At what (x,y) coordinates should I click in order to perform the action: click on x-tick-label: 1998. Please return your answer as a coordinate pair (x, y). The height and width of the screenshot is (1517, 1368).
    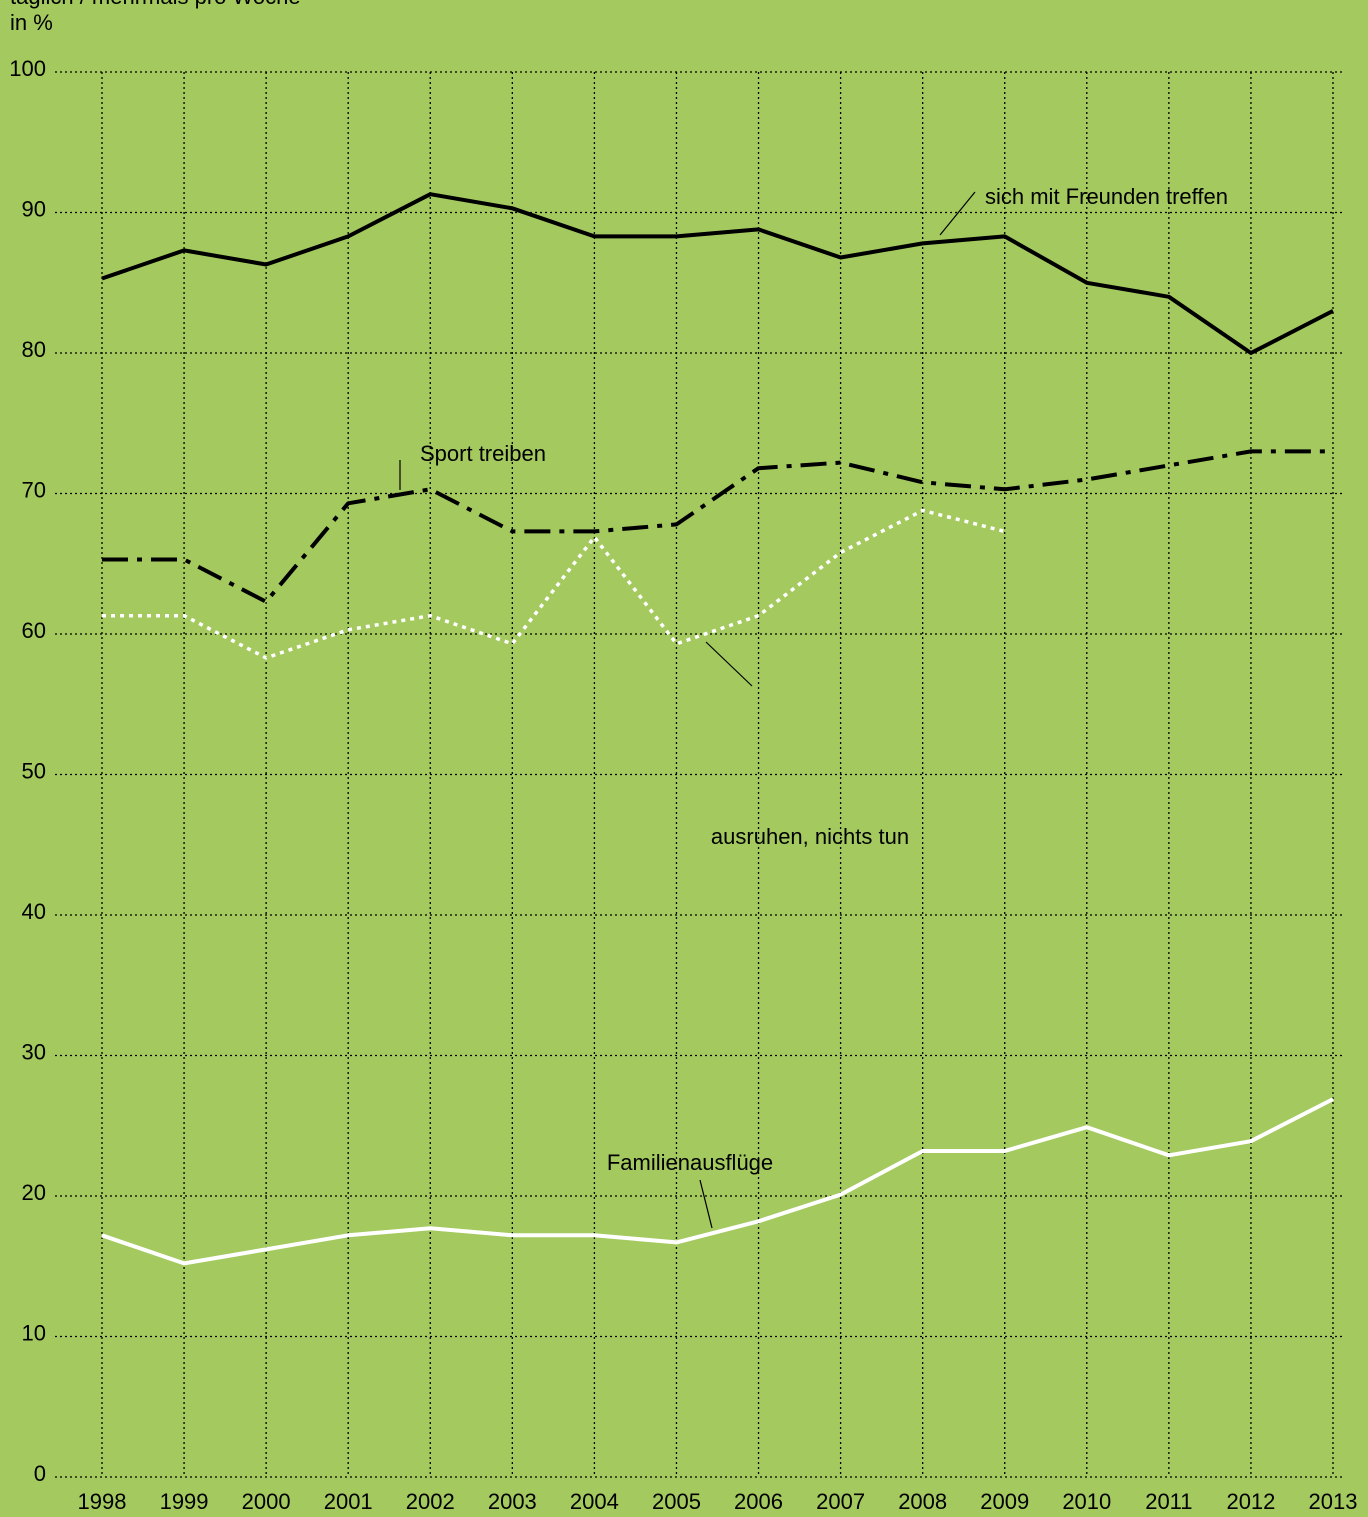
    Looking at the image, I should click on (102, 1501).